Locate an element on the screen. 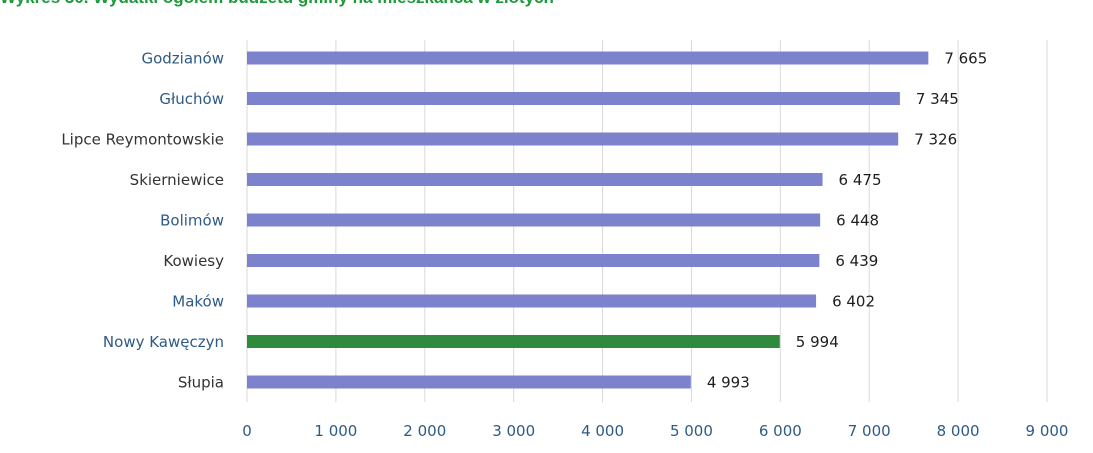  category-label: Bolimów is located at coordinates (192, 221).